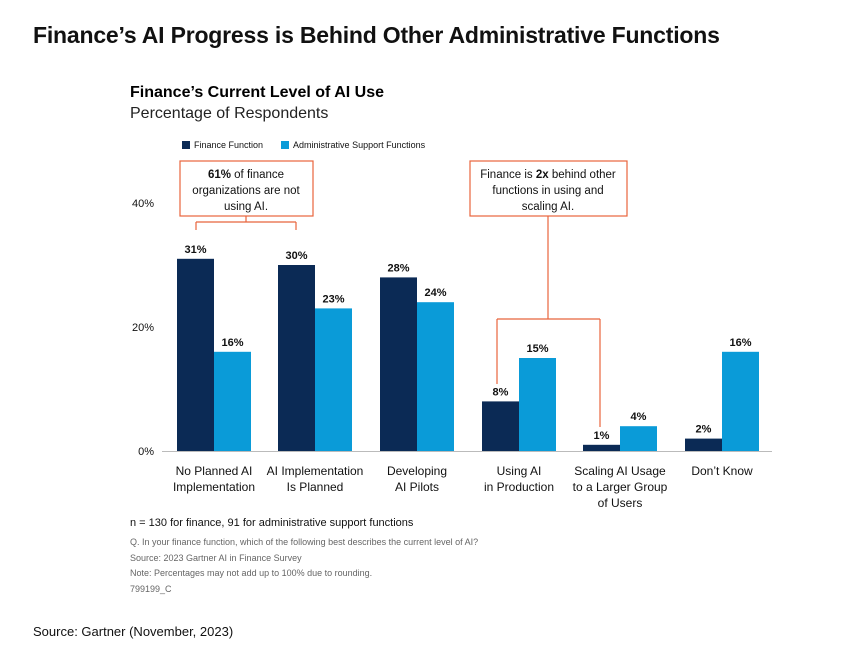  I want to click on x-category-label: AI Pilots, so click(417, 487).